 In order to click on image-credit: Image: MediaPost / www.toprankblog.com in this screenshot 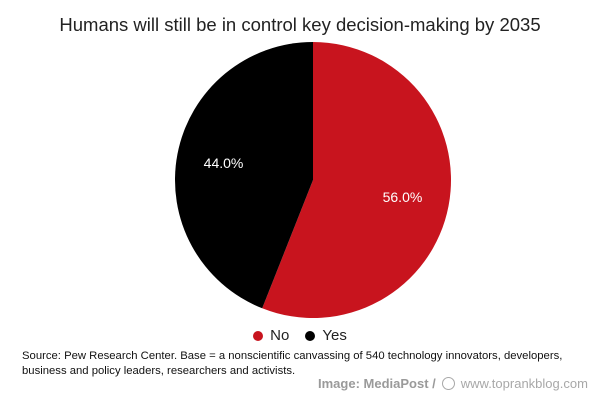, I will do `click(453, 383)`.